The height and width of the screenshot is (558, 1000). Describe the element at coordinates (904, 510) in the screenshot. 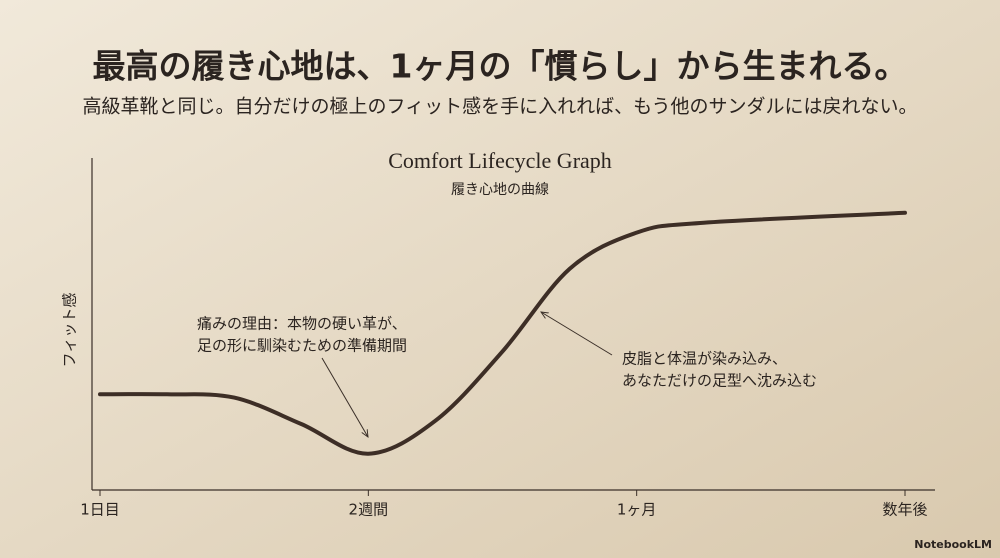

I see `x-tick-label: 数年後` at that location.